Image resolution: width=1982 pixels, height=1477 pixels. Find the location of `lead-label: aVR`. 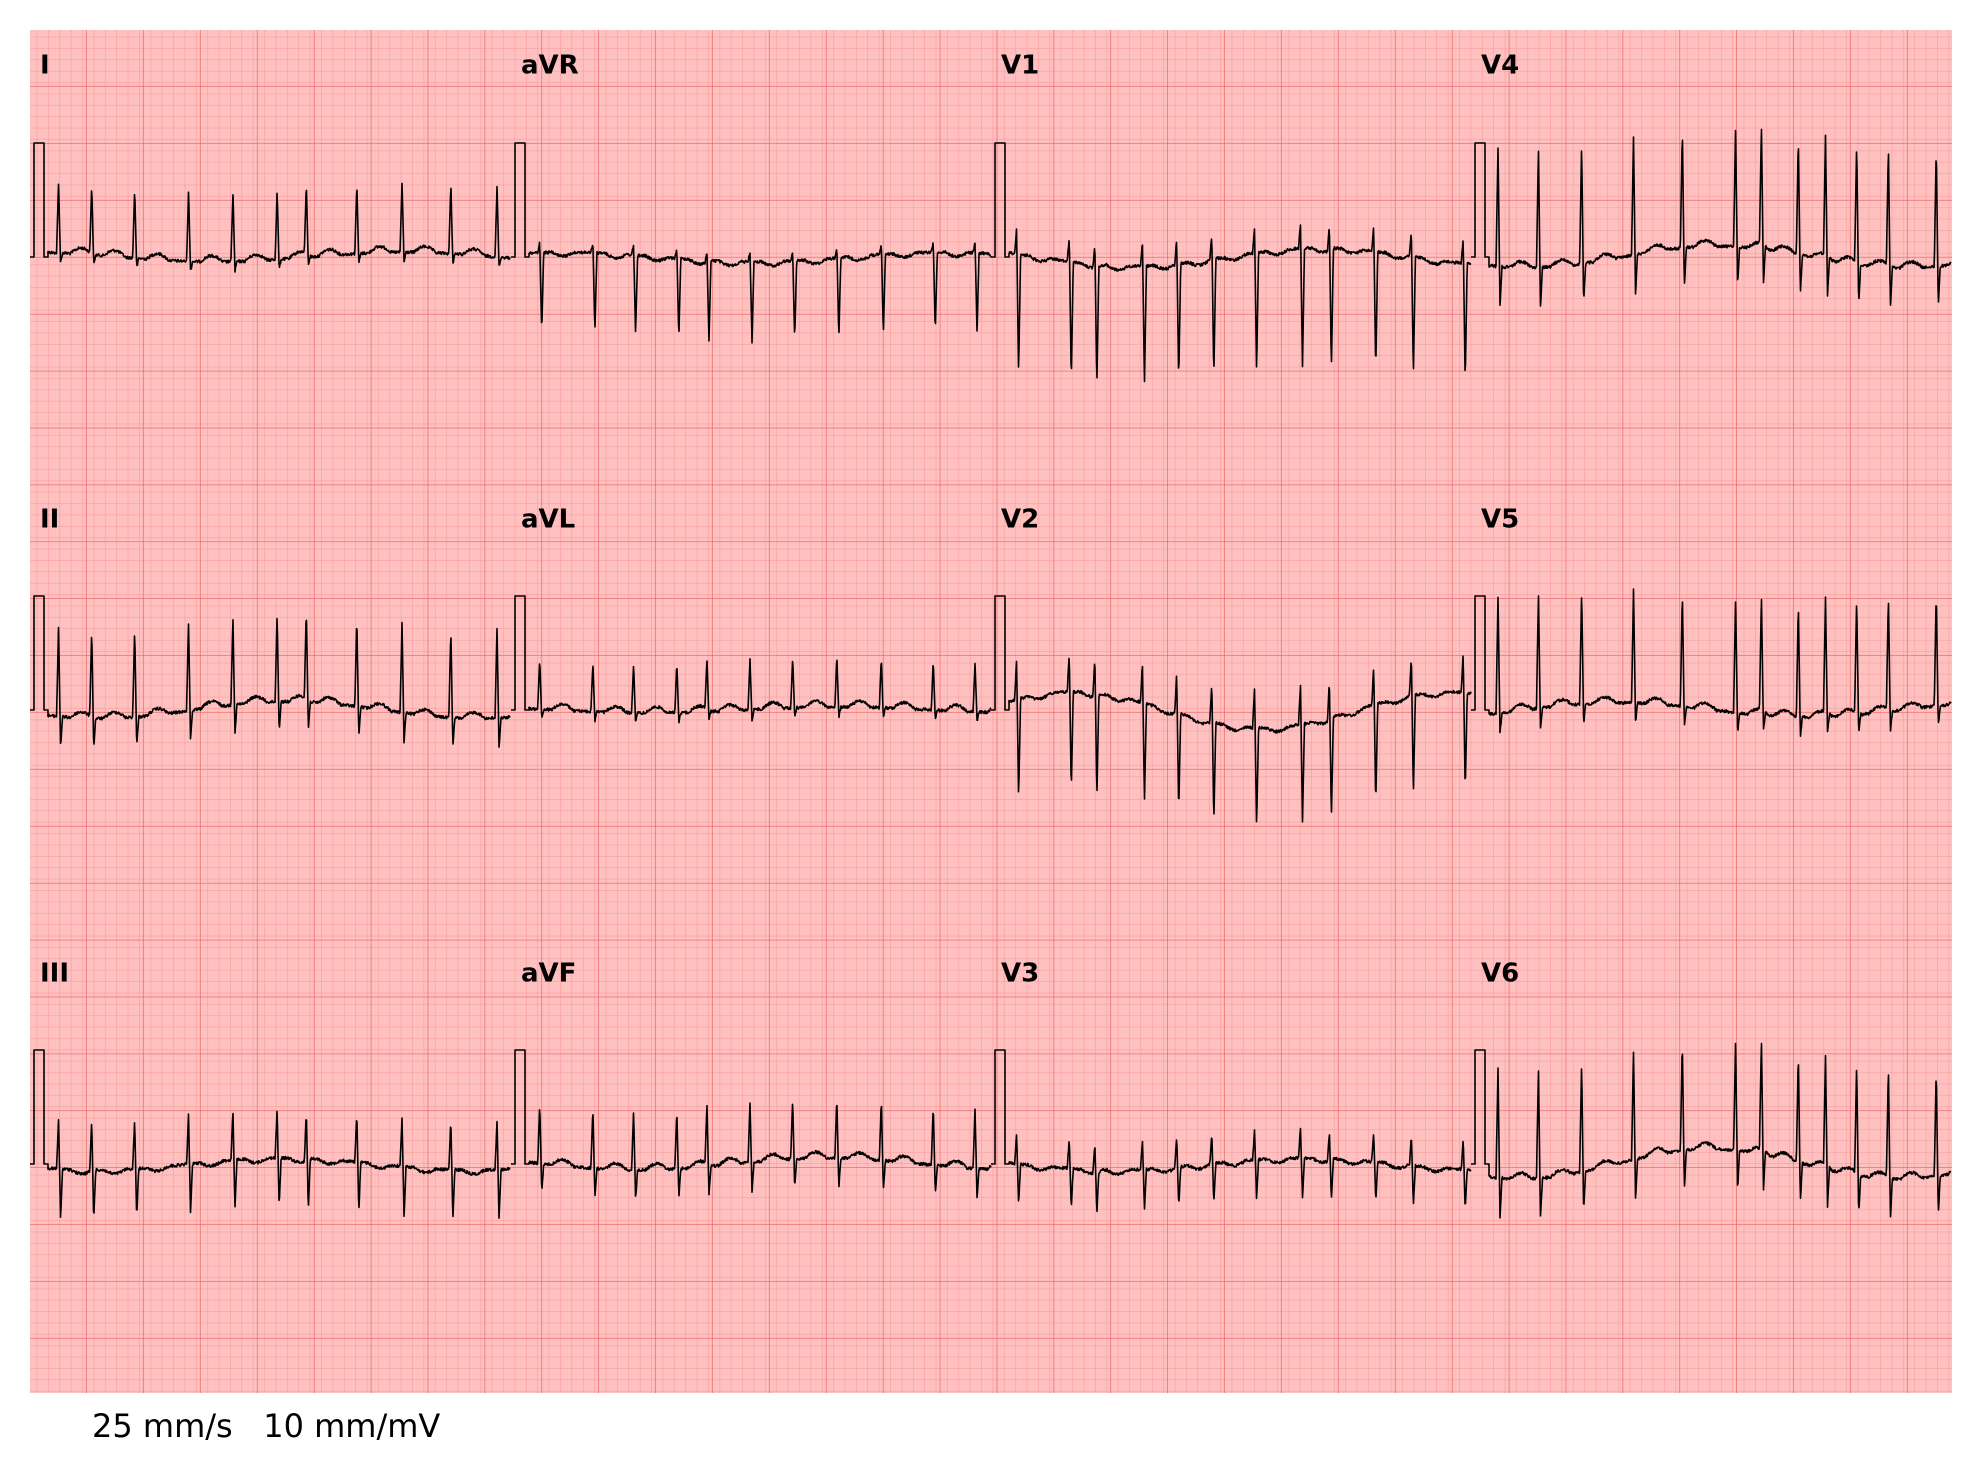

lead-label: aVR is located at coordinates (550, 66).